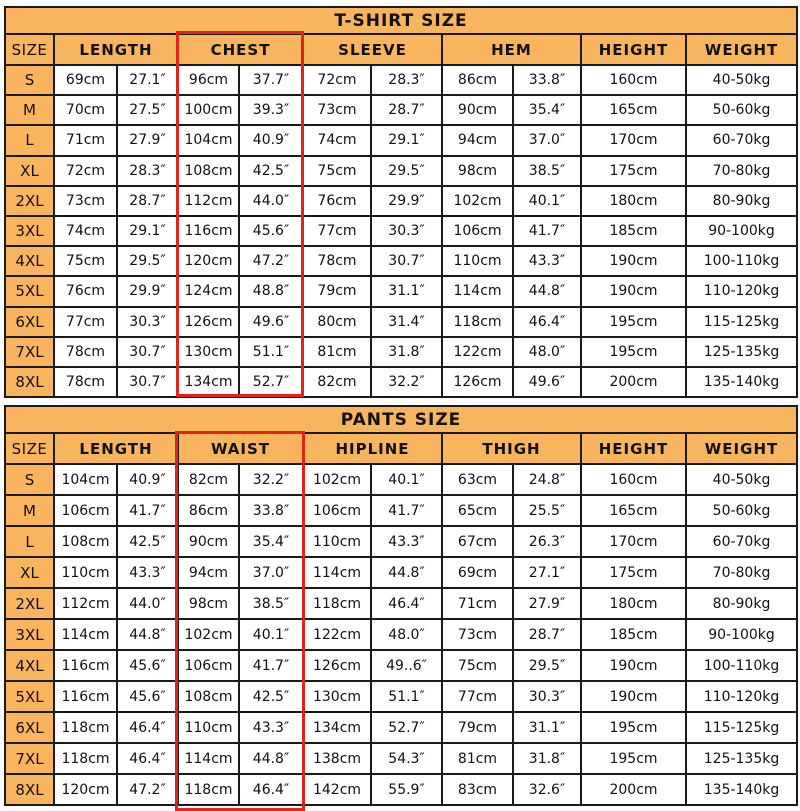 This screenshot has height=811, width=800. I want to click on value-cell: 195cm, so click(633, 321).